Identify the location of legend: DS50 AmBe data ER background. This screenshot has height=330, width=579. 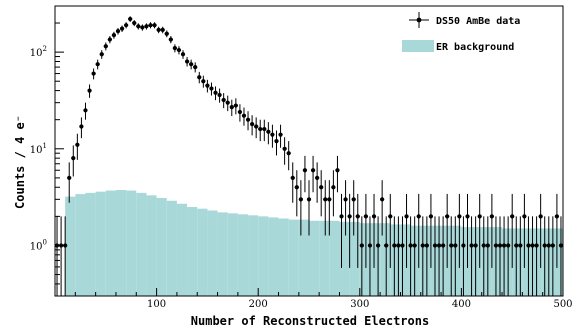
(461, 32).